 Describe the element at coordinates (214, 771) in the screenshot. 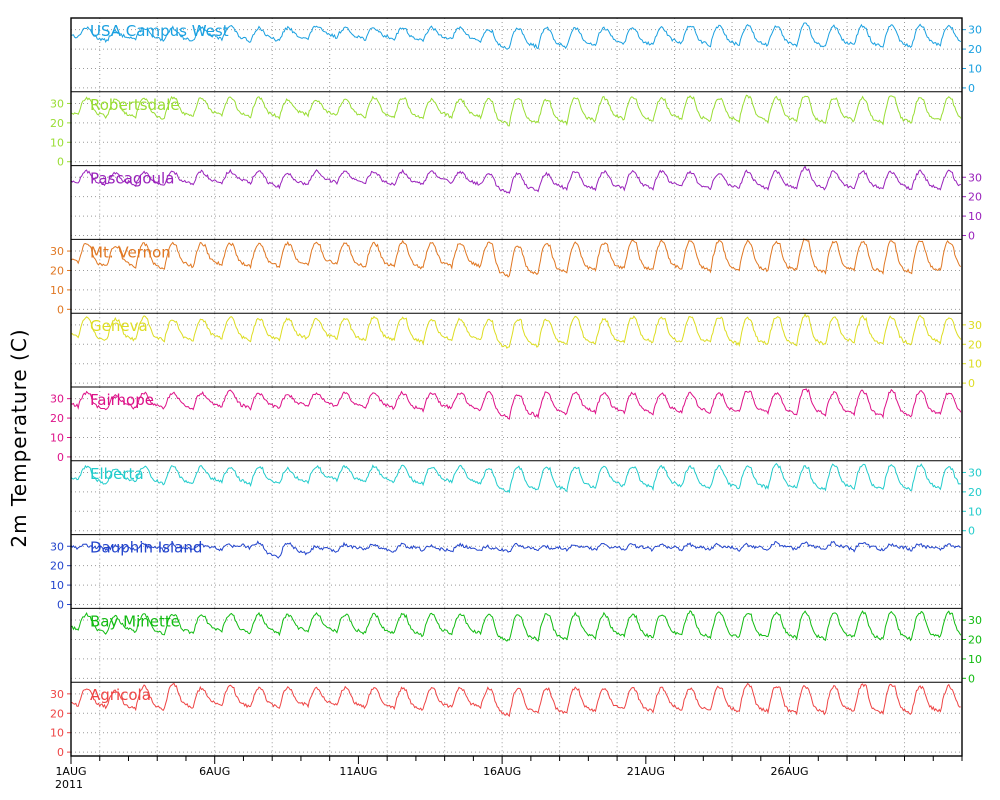

I see `x-tick-label: 6AUG` at that location.